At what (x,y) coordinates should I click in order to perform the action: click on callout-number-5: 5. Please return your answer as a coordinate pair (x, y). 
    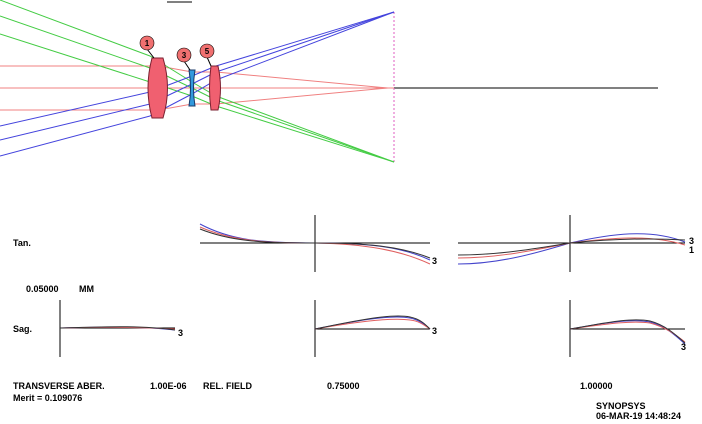
    Looking at the image, I should click on (207, 51).